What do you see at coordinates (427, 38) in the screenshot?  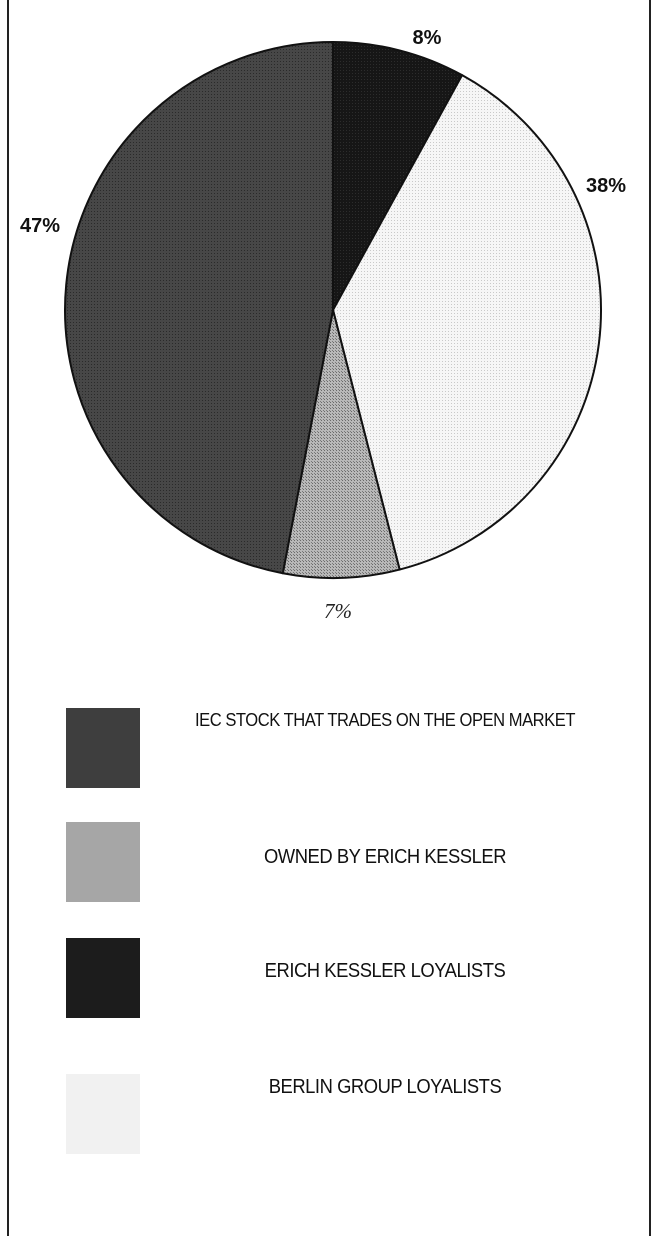 I see `pie-label-kessler-loyalists: 8%` at bounding box center [427, 38].